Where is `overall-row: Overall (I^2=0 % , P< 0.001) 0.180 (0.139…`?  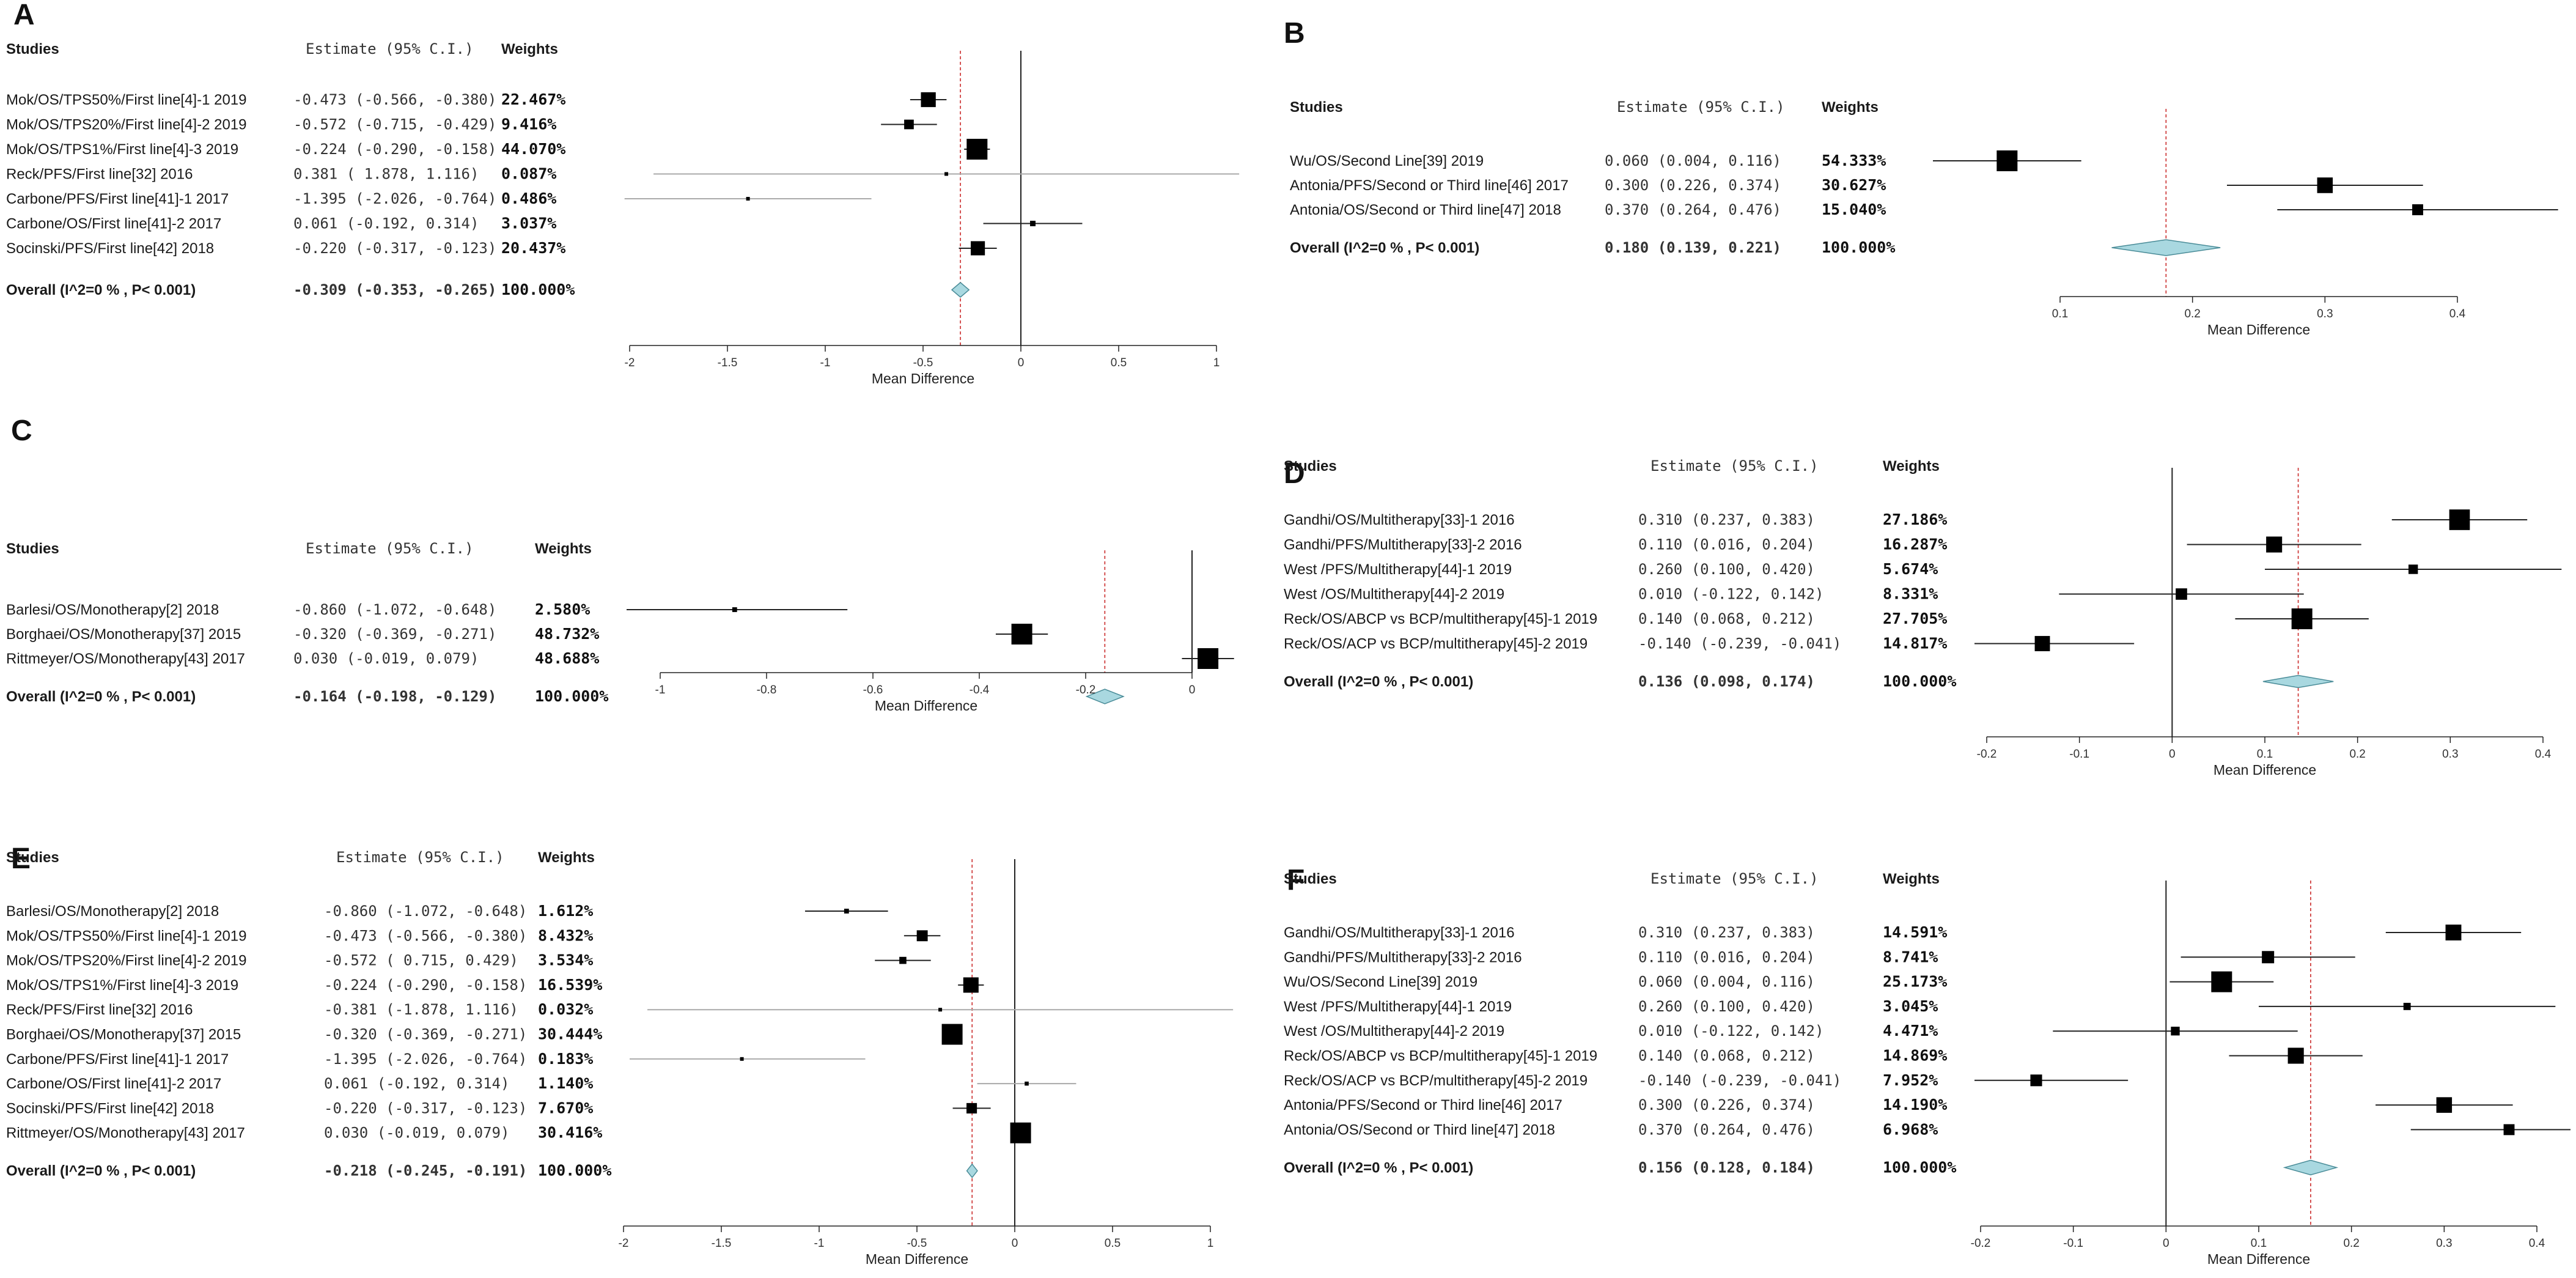
overall-row: Overall (I^2=0 % , P< 0.001) 0.180 (0.139… is located at coordinates (1755, 247).